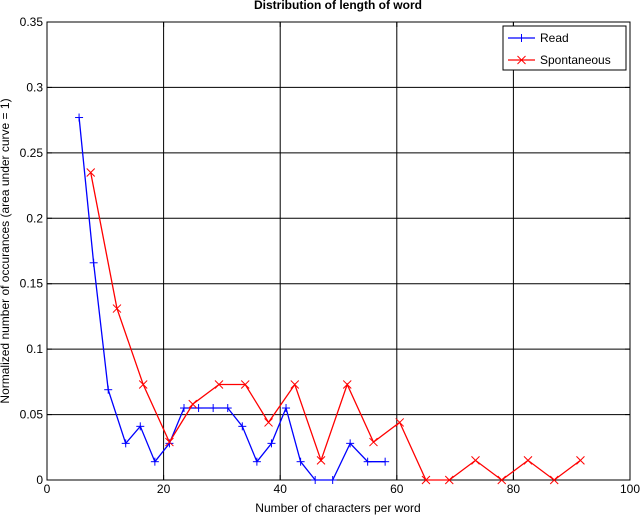 The image size is (640, 521). What do you see at coordinates (538, 38) in the screenshot?
I see `legend-entry-read: Read` at bounding box center [538, 38].